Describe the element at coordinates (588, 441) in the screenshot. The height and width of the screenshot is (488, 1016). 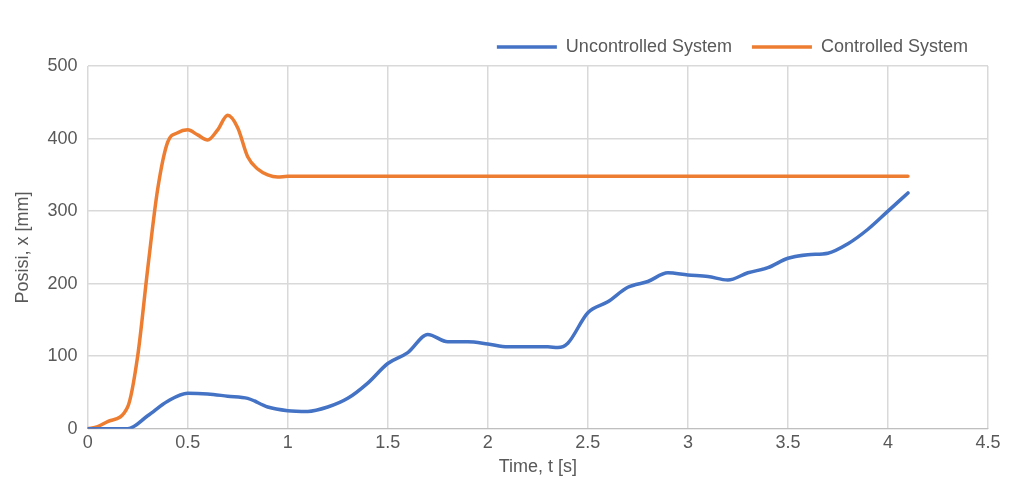
I see `x-tick-label: 2.5` at that location.